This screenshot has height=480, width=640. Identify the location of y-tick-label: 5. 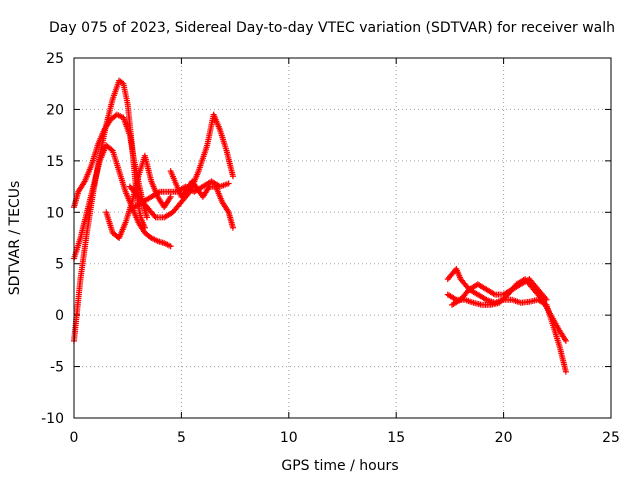
(59, 265).